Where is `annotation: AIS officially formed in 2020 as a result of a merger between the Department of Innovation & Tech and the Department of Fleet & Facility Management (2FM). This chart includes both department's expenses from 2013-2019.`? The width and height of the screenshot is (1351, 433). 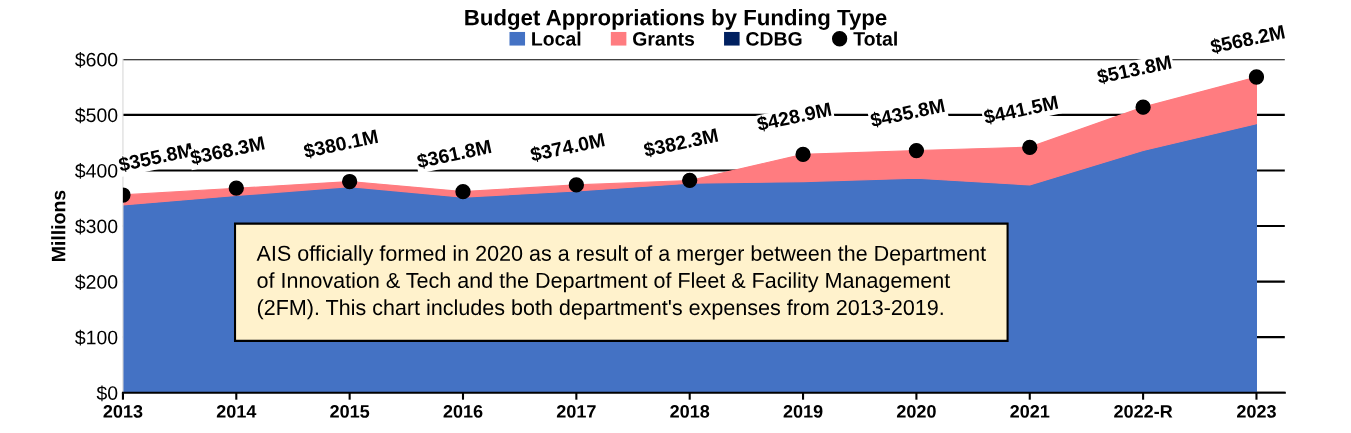
annotation: AIS officially formed in 2020 as a result of a merger between the Department of Innovation & Tech and the Department of Fleet & Facility Management (2FM). This chart includes both department's expenses from 2013-2019. is located at coordinates (621, 282).